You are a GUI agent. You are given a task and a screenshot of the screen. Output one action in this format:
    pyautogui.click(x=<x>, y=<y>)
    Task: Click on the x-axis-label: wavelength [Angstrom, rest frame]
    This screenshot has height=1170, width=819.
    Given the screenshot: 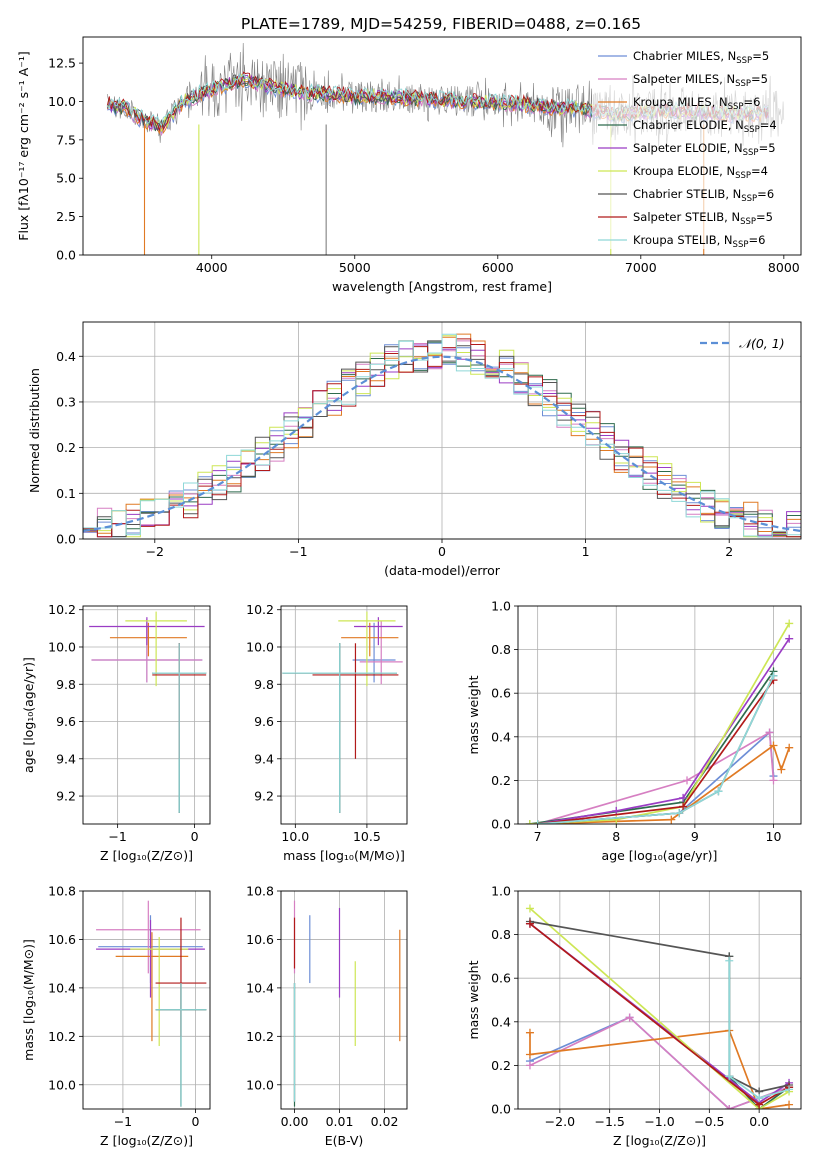 What is the action you would take?
    pyautogui.click(x=442, y=286)
    